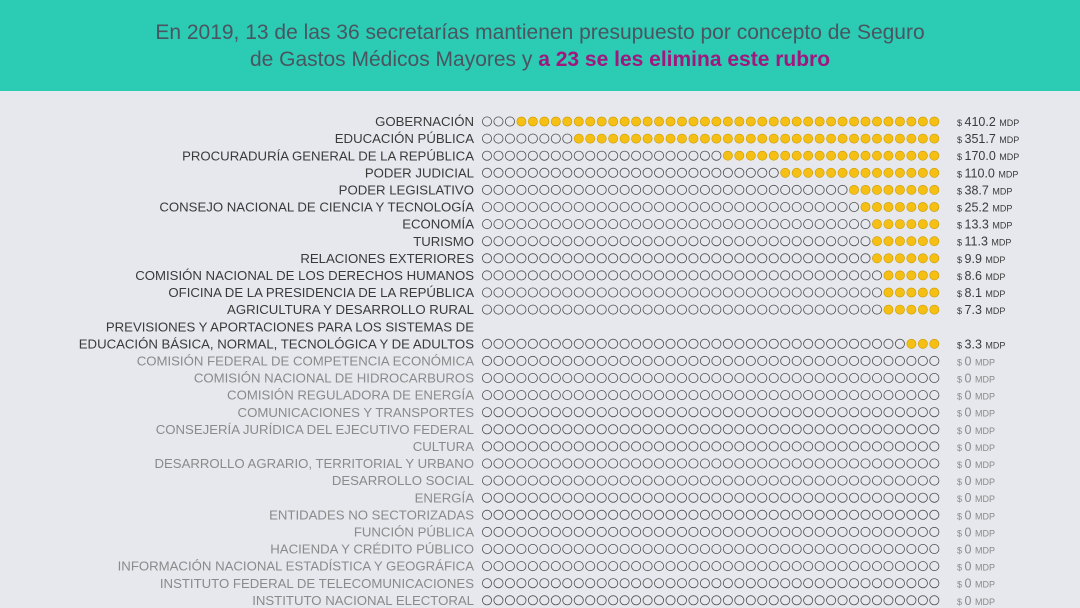 The width and height of the screenshot is (1080, 608). I want to click on row-label: INSTITUTO NACIONAL ELECTORAL, so click(363, 600).